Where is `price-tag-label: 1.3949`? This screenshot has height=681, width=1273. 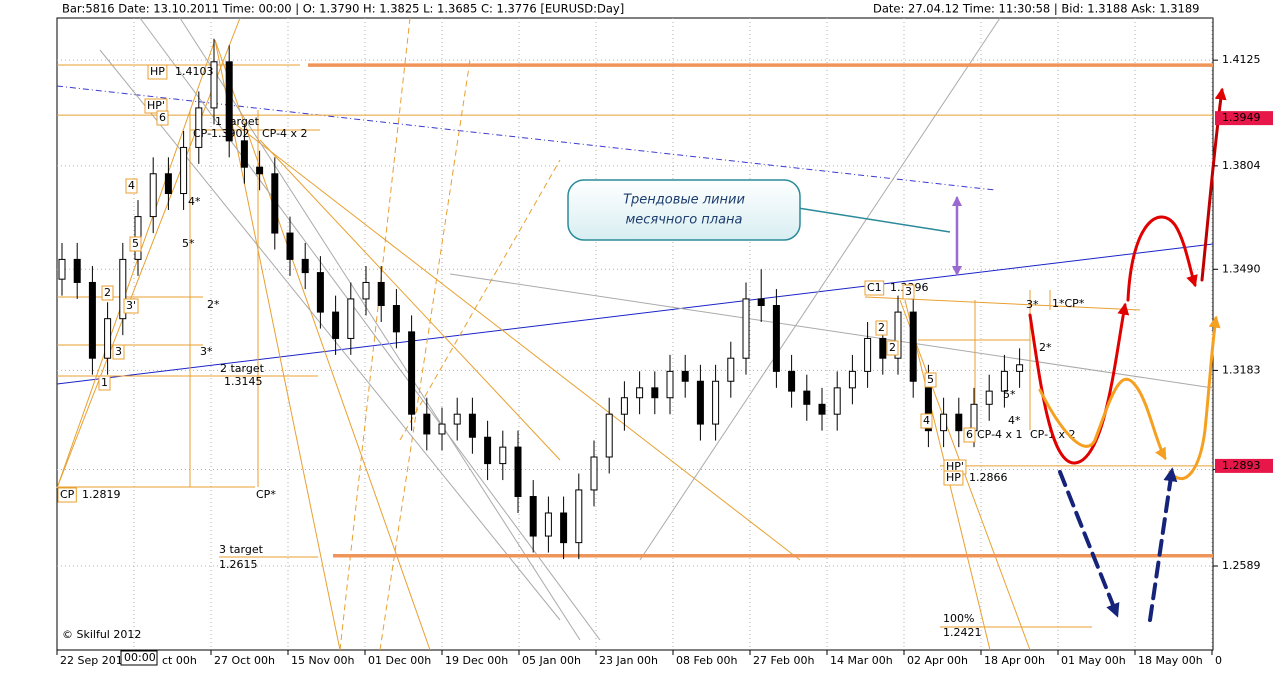 price-tag-label: 1.3949 is located at coordinates (1241, 117).